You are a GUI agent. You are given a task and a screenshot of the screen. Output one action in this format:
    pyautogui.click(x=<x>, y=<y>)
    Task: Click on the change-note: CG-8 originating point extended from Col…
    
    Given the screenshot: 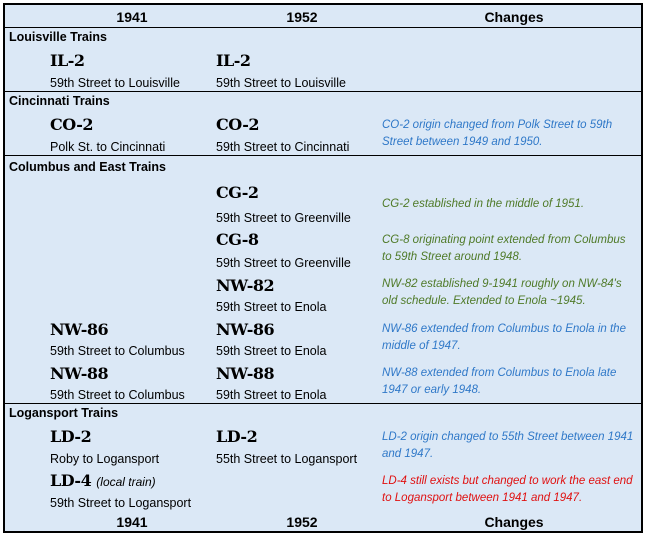 What is the action you would take?
    pyautogui.click(x=504, y=248)
    